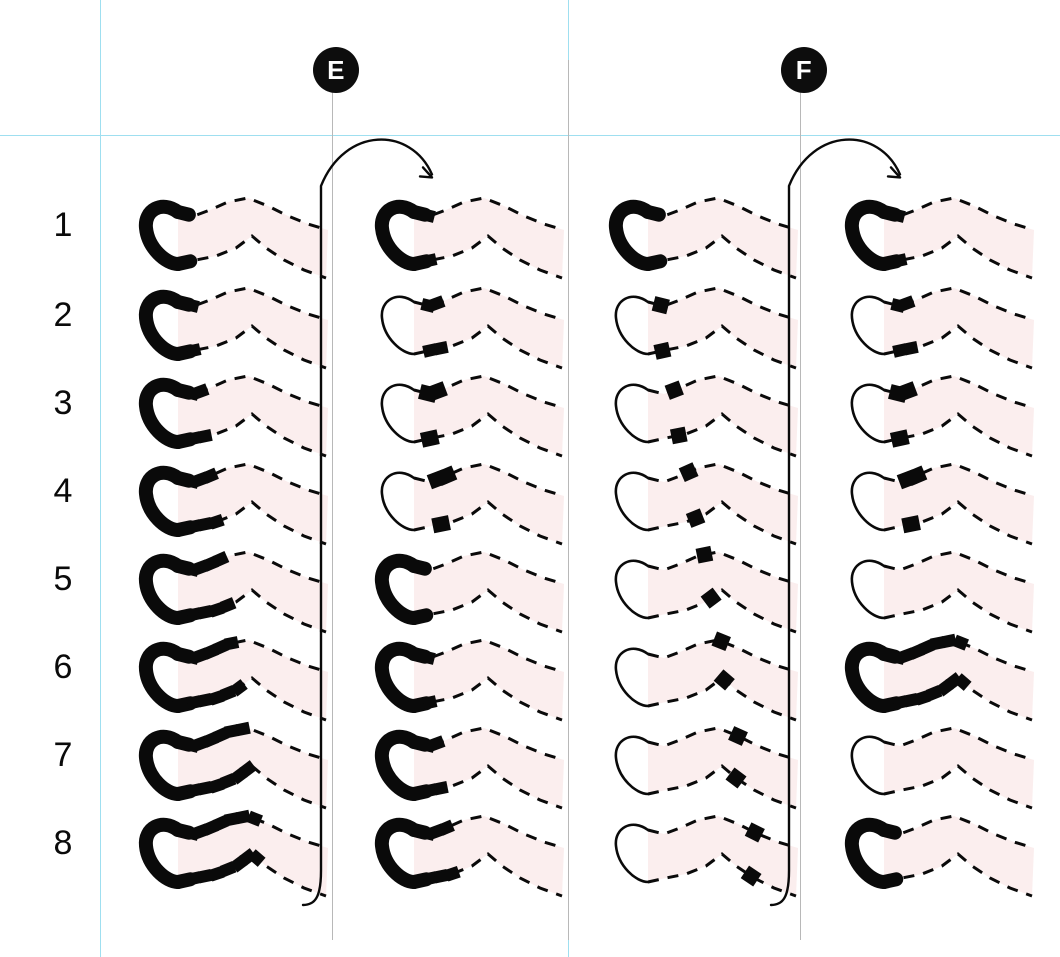 This screenshot has width=1060, height=957. Describe the element at coordinates (63, 403) in the screenshot. I see `row-label-3: 3` at that location.